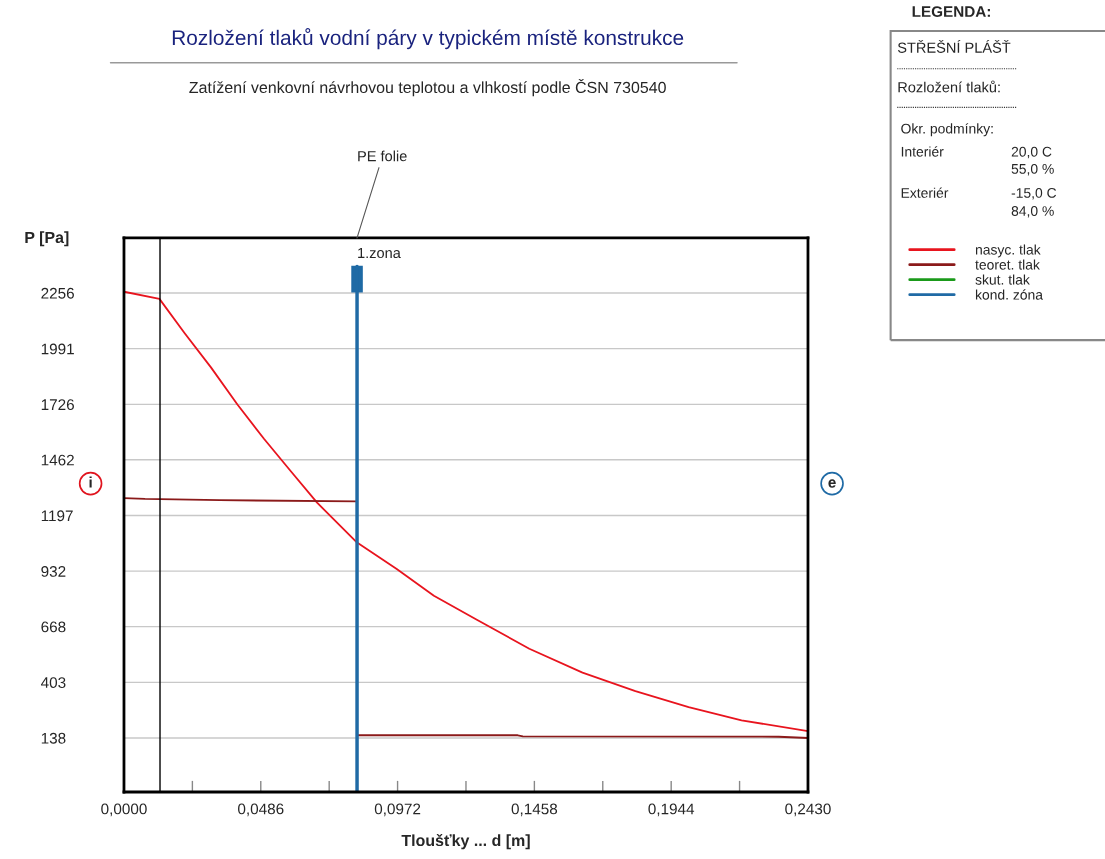  Describe the element at coordinates (949, 86) in the screenshot. I see `text: Rozložení tlaků:` at that location.